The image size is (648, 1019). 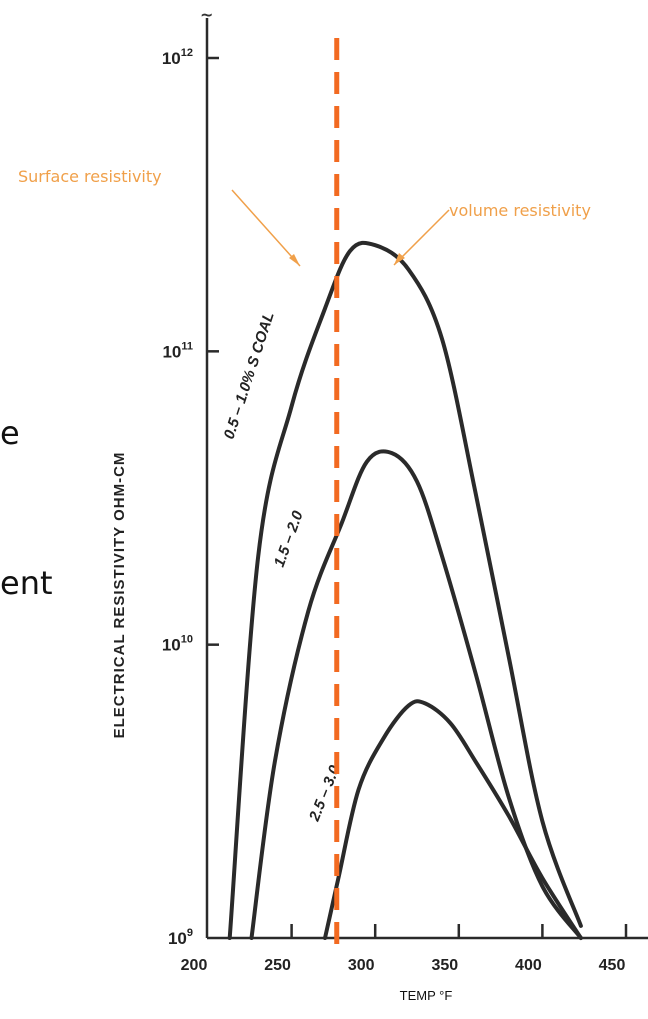 I want to click on y-tick-label: 1012, so click(x=177, y=57).